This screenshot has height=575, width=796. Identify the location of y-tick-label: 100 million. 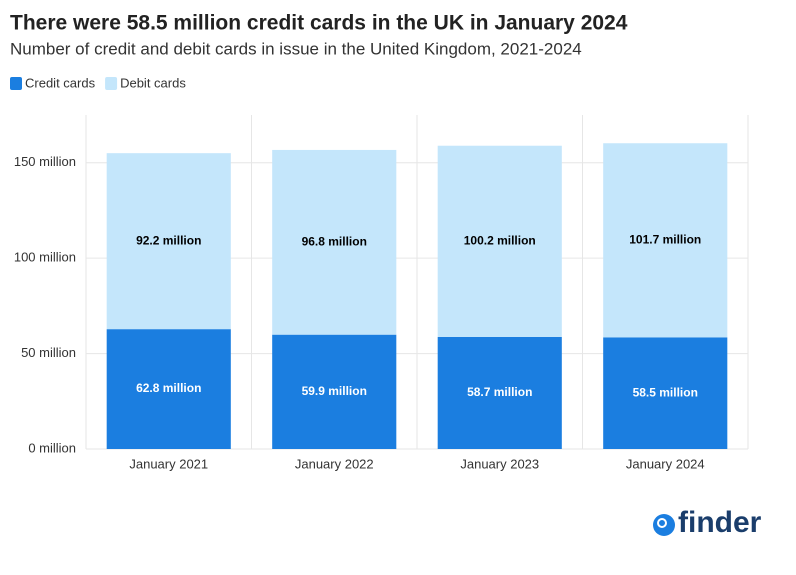
(45, 257).